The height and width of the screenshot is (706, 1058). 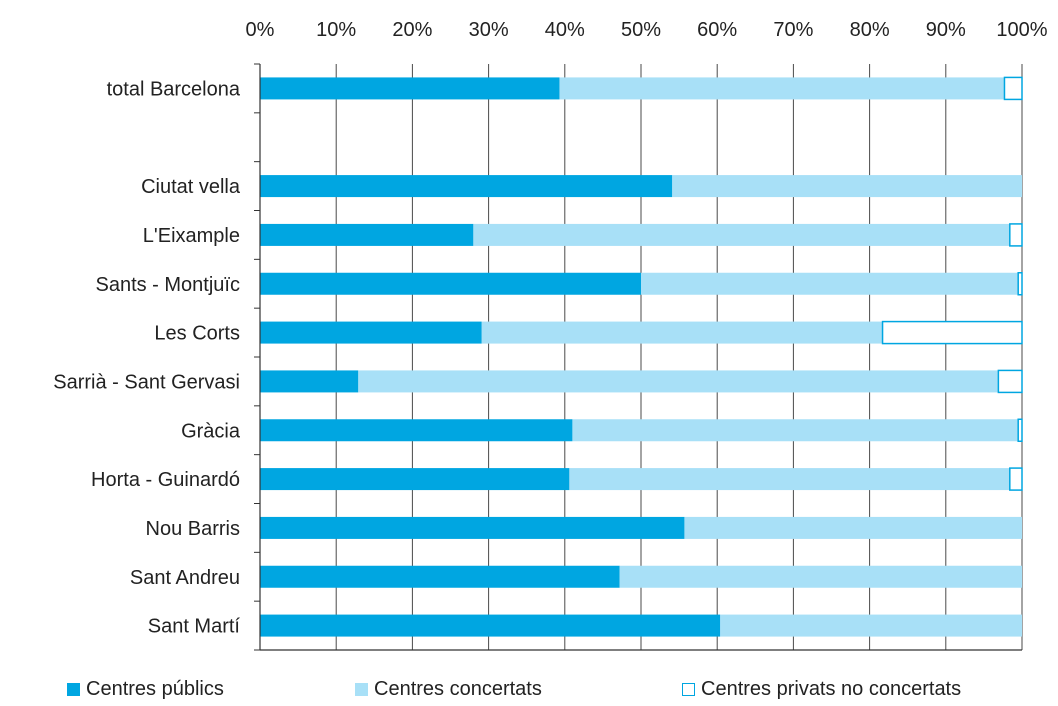 I want to click on x-tick-label: 80%, so click(x=870, y=30).